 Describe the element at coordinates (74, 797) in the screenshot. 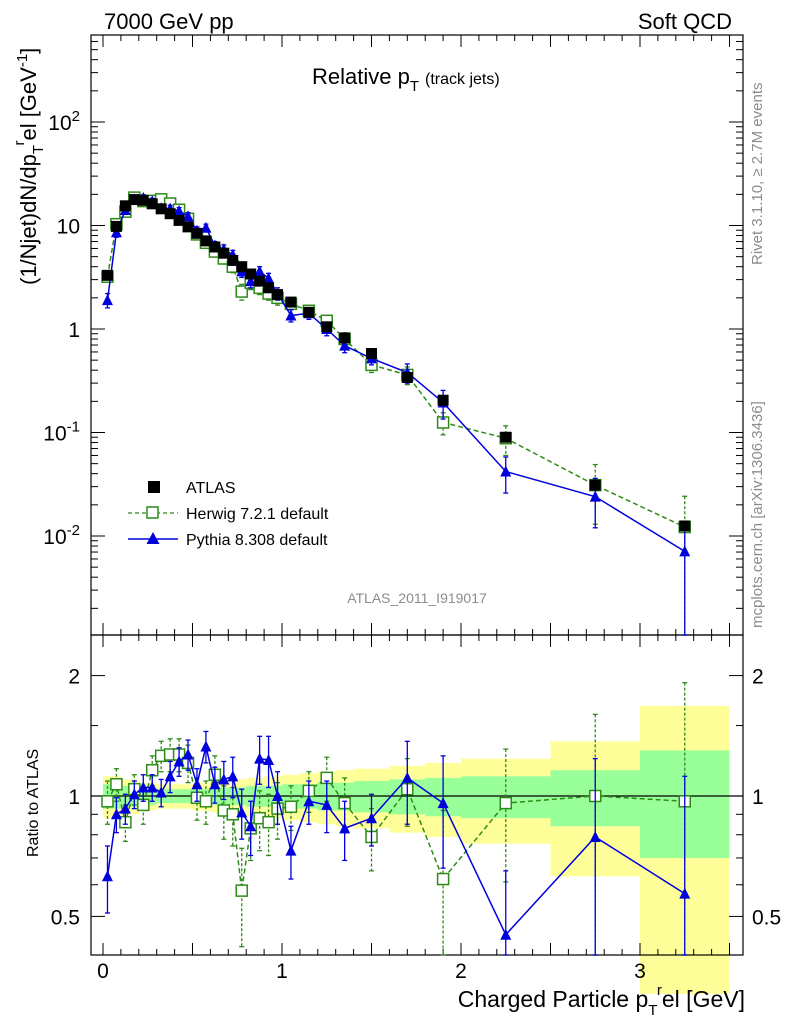

I see `ratio-y-tick-label-left: 1` at that location.